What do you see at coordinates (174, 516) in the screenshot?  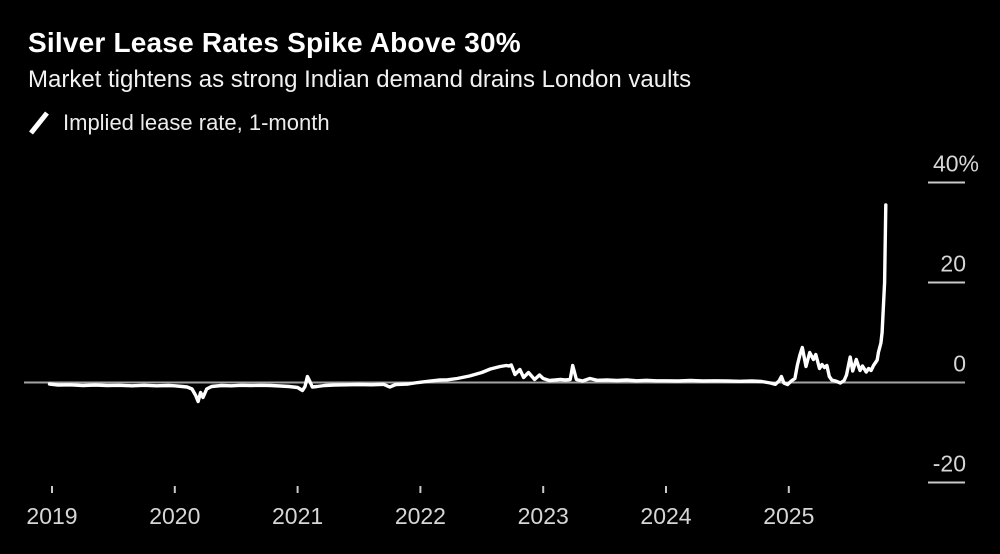 I see `x-tick-label: 2020` at bounding box center [174, 516].